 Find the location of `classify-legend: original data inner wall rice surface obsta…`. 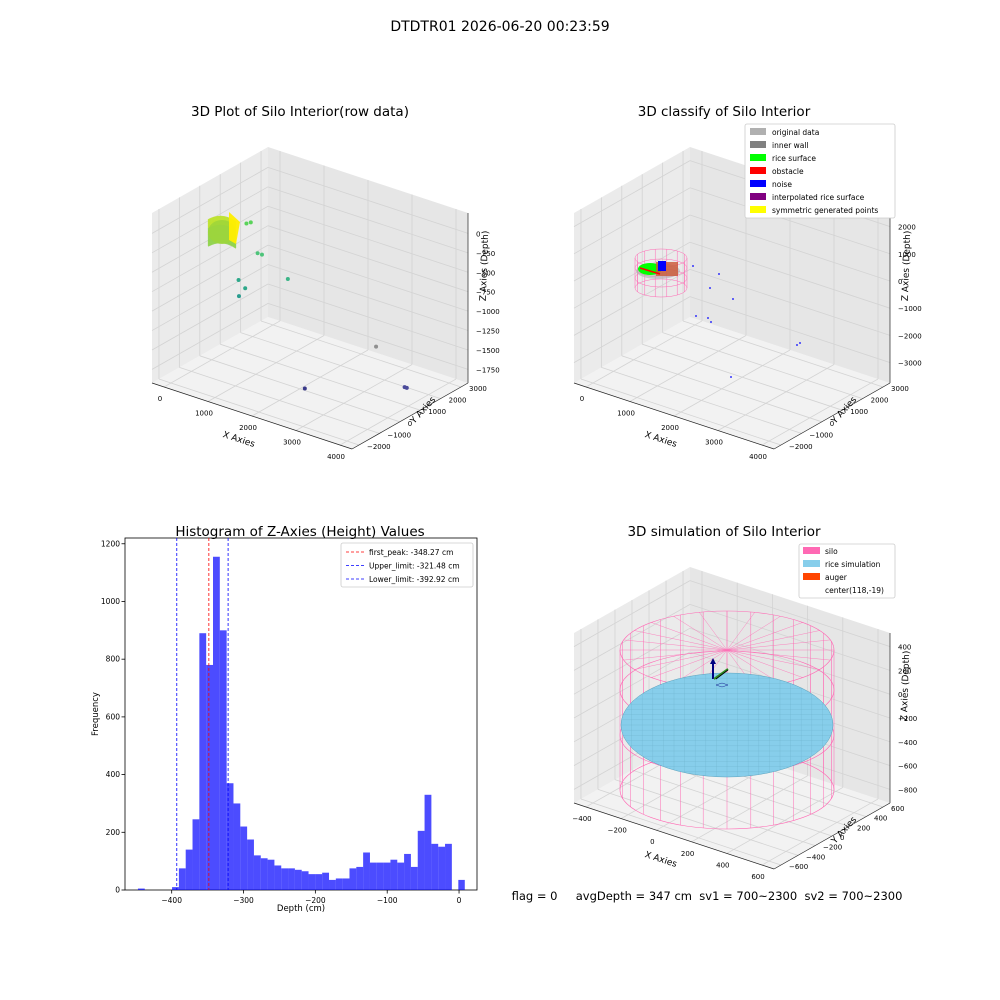

classify-legend: original data inner wall rice surface obsta… is located at coordinates (820, 171).